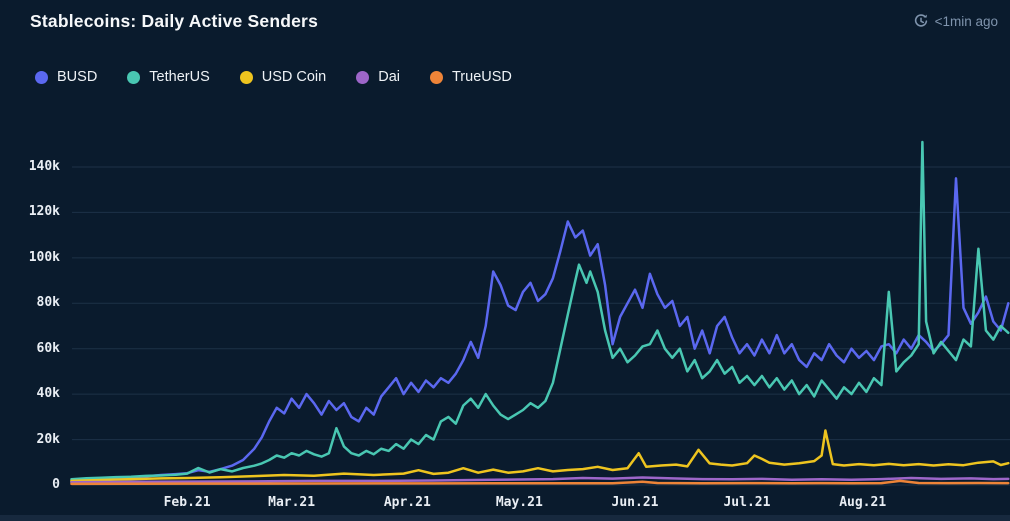 This screenshot has height=521, width=1010. I want to click on chart-legend: BUSD TetherUS USD Coin Dai TrueUSD, so click(273, 77).